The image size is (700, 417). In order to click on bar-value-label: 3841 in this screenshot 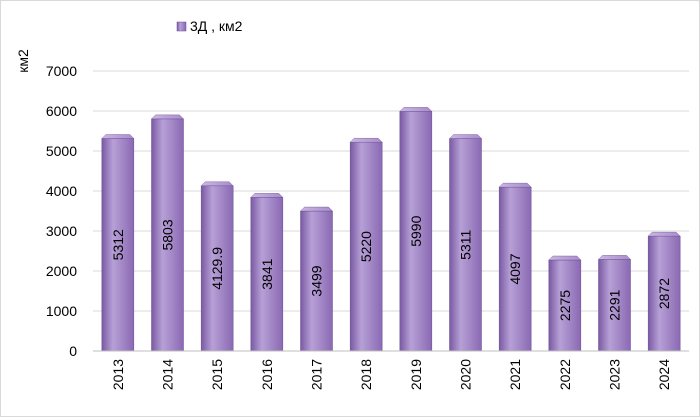, I will do `click(267, 273)`.